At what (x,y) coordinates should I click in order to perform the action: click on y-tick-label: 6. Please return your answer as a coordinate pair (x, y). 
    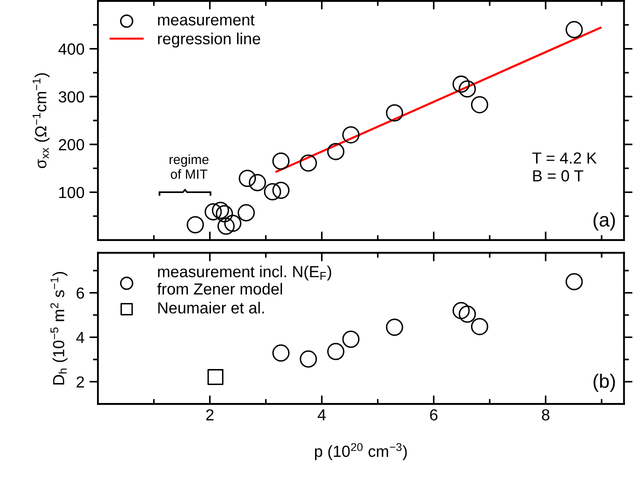
    Looking at the image, I should click on (80, 293).